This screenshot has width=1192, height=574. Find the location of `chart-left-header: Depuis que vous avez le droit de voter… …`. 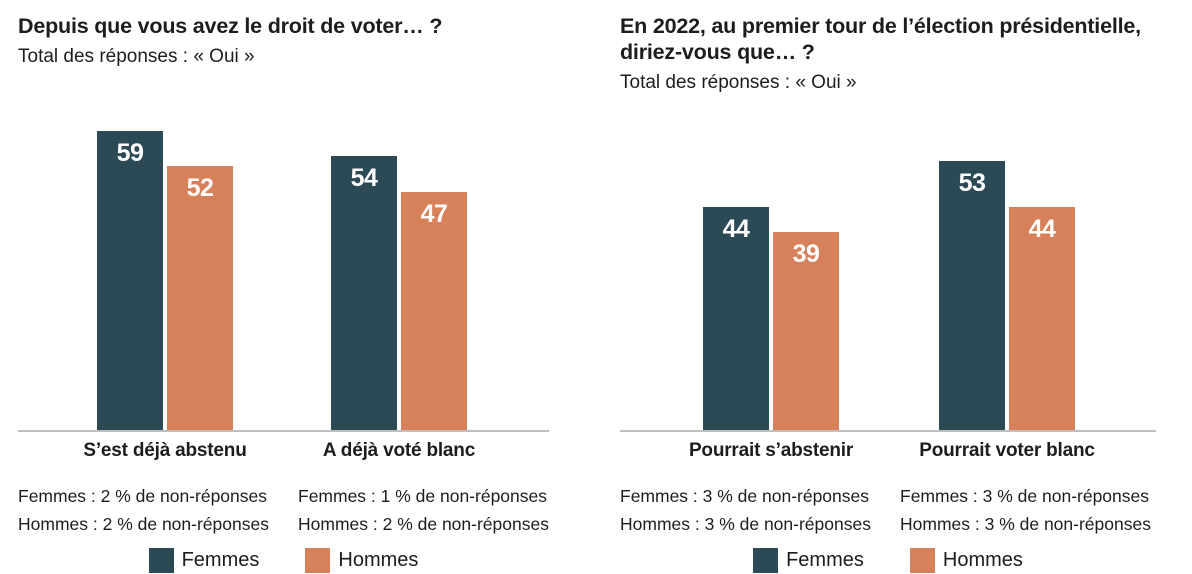

chart-left-header: Depuis que vous avez le droit de voter… … is located at coordinates (298, 60).